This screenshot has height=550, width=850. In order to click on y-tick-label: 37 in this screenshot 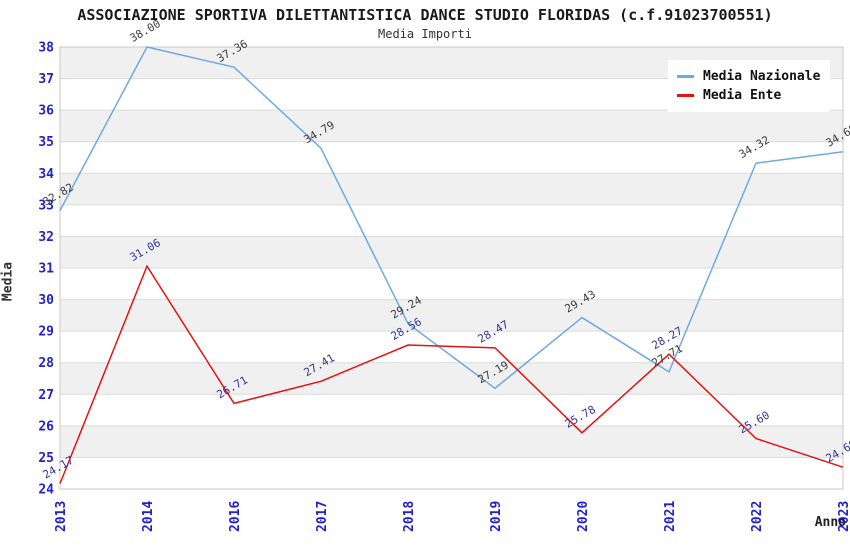, I will do `click(46, 79)`.